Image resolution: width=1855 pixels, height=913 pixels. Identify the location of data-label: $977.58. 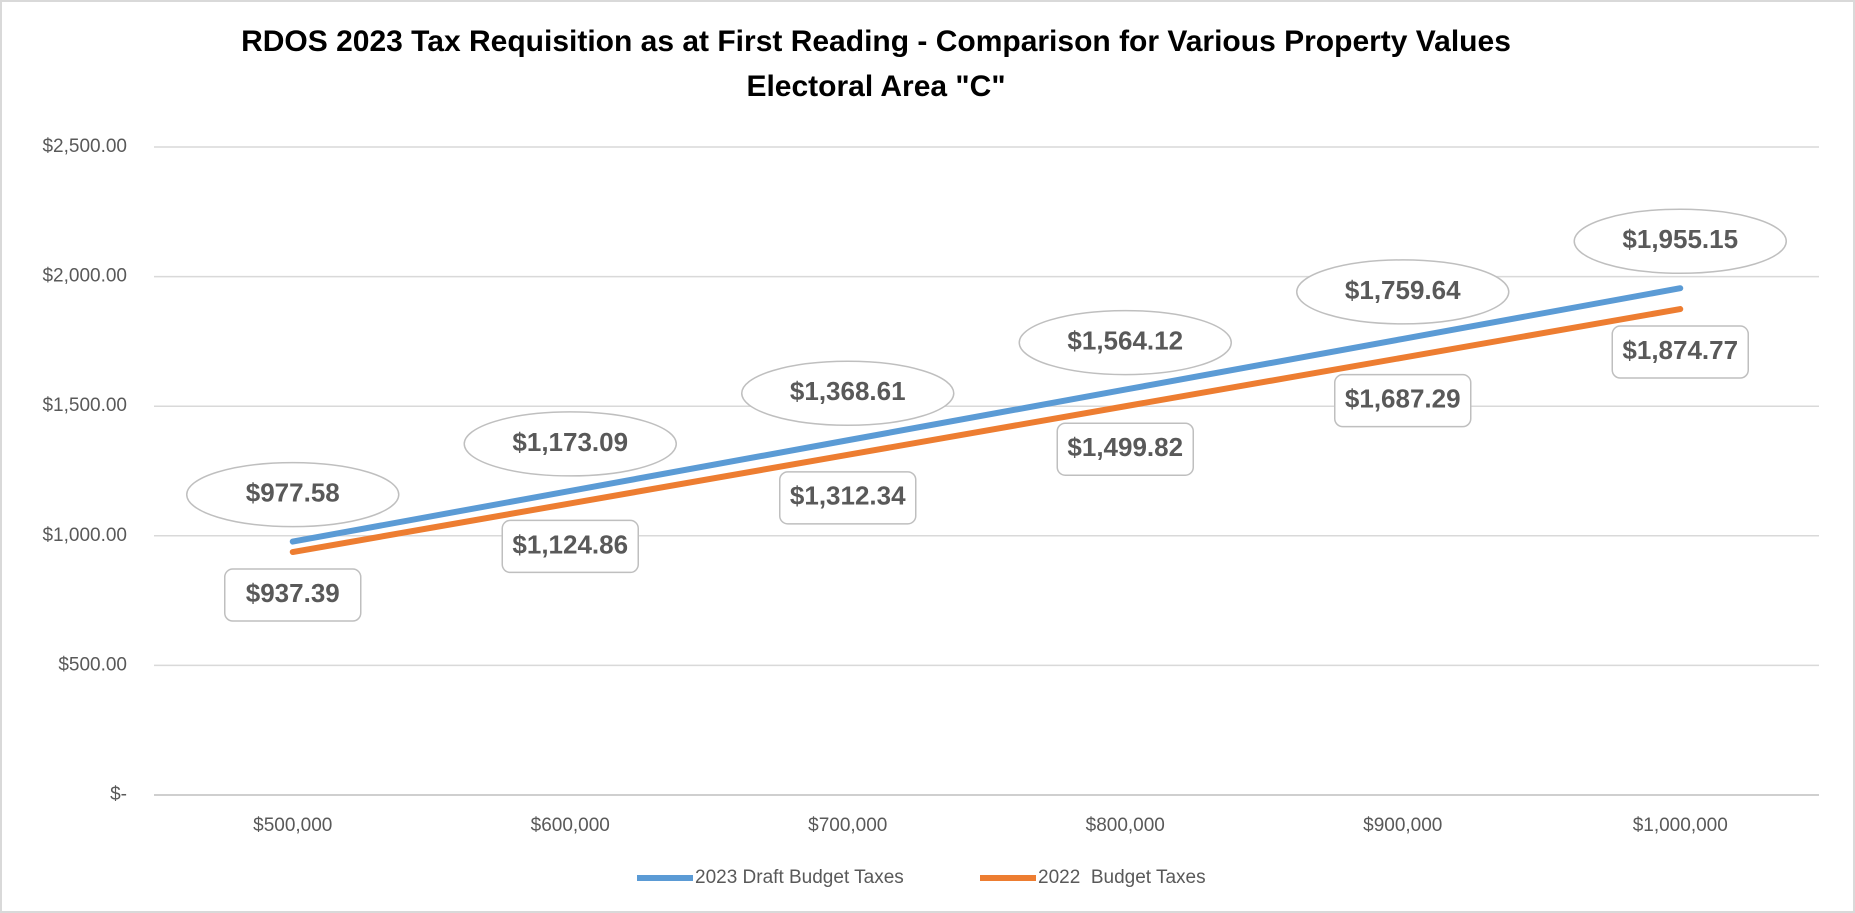
(293, 492).